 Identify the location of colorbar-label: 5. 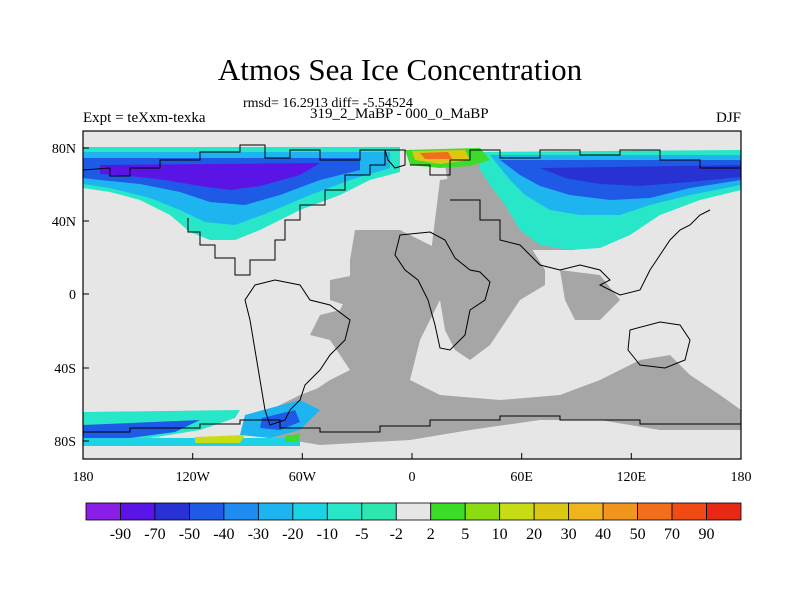
(465, 534).